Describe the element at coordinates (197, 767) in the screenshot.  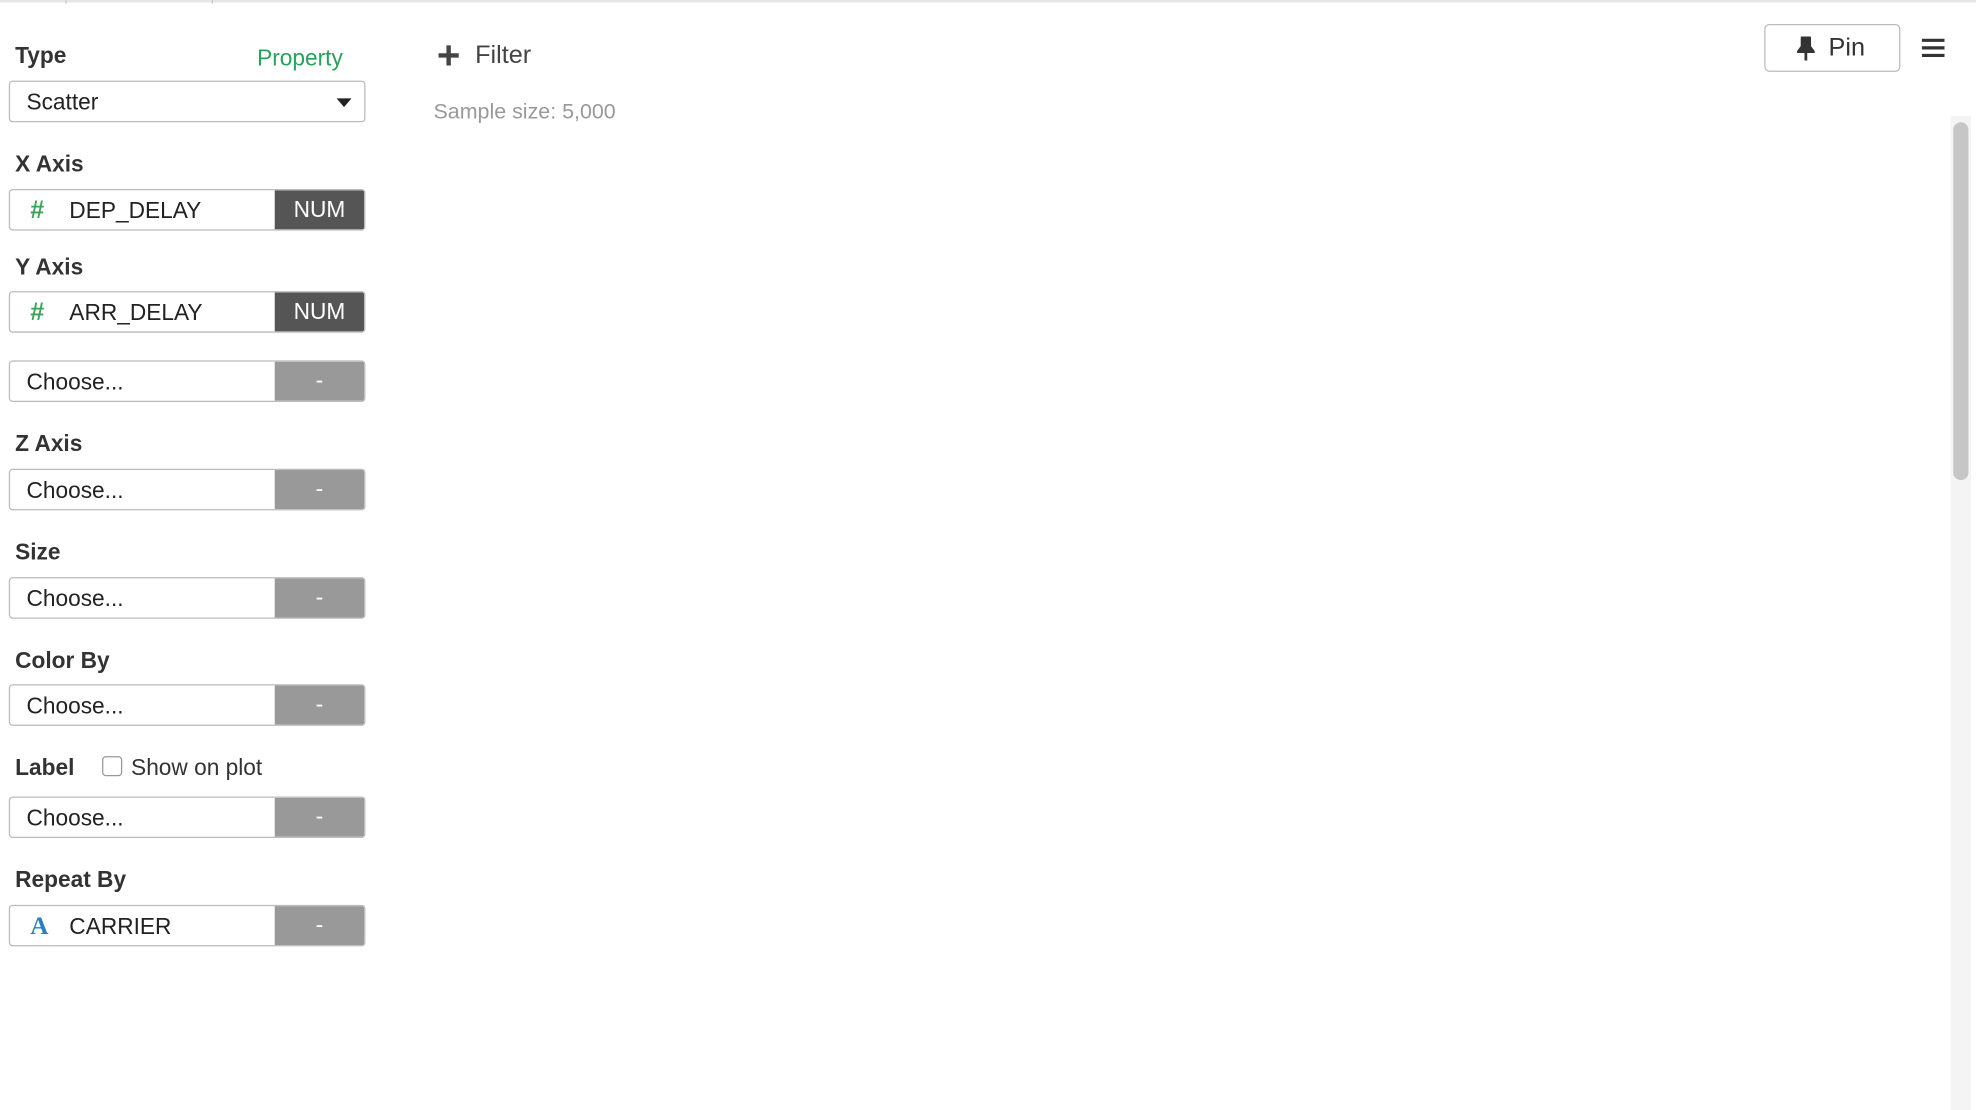
I see `checkbox-label: Show on plot` at that location.